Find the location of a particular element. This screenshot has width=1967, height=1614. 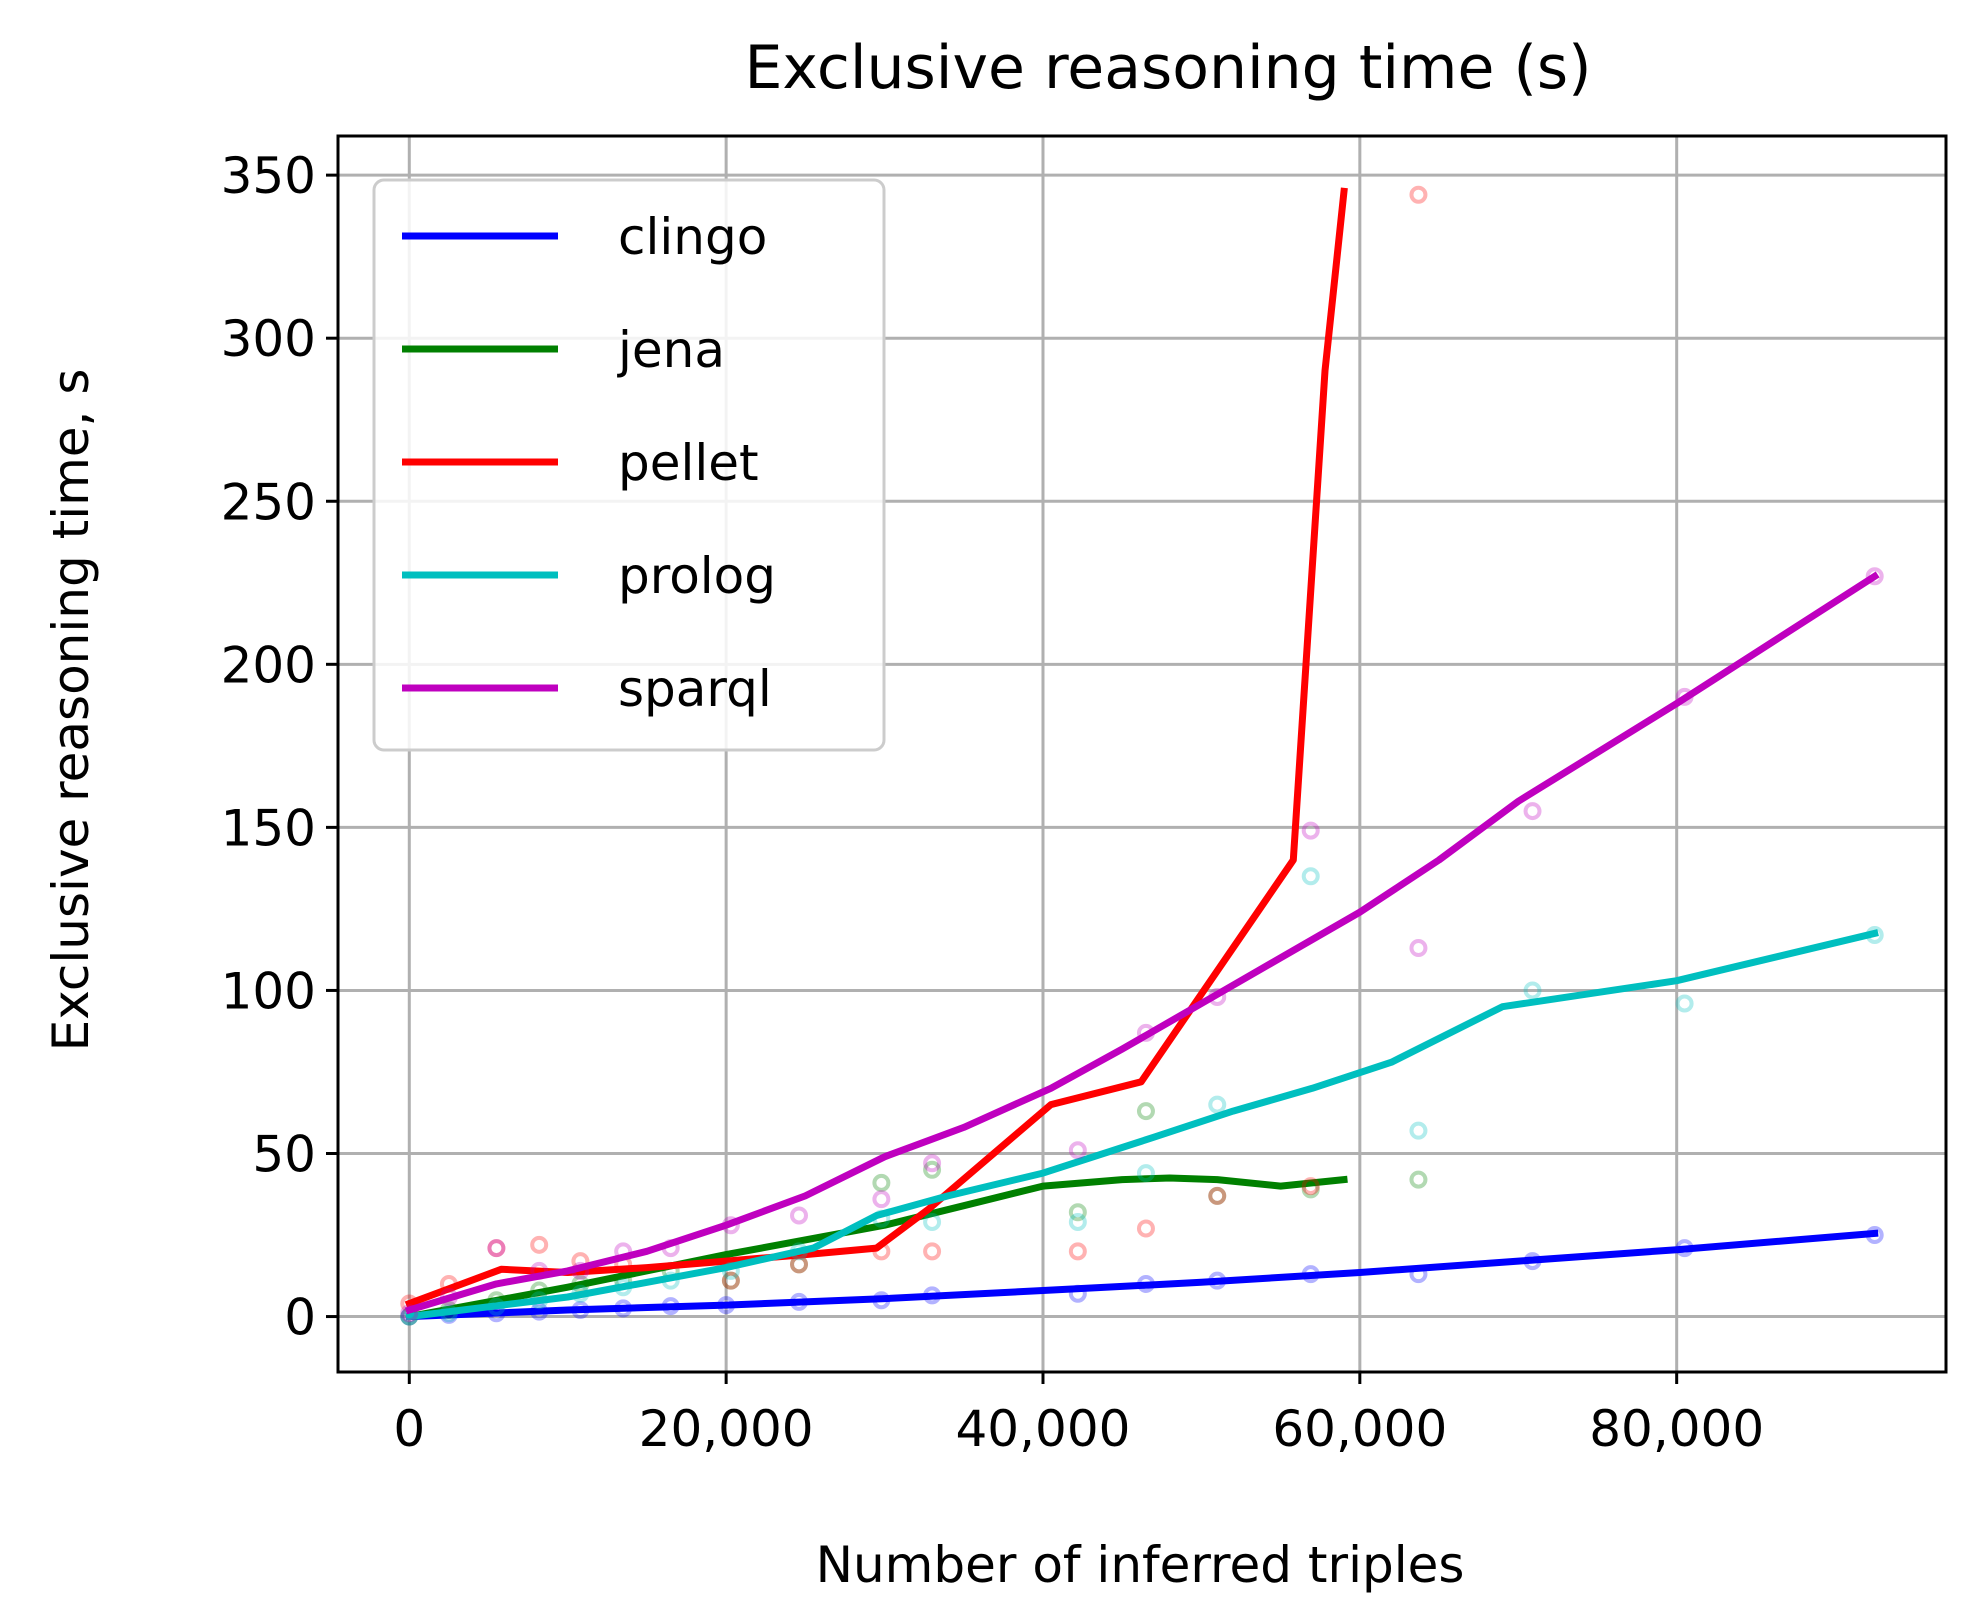

y-tick-label: 0 is located at coordinates (300, 1318).